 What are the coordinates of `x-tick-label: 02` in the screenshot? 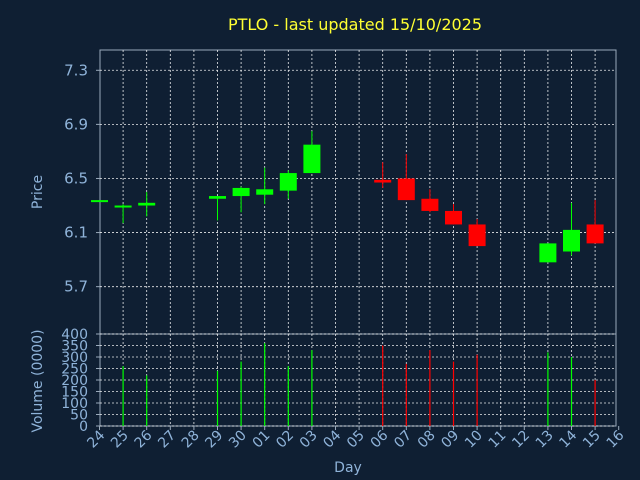 It's located at (285, 440).